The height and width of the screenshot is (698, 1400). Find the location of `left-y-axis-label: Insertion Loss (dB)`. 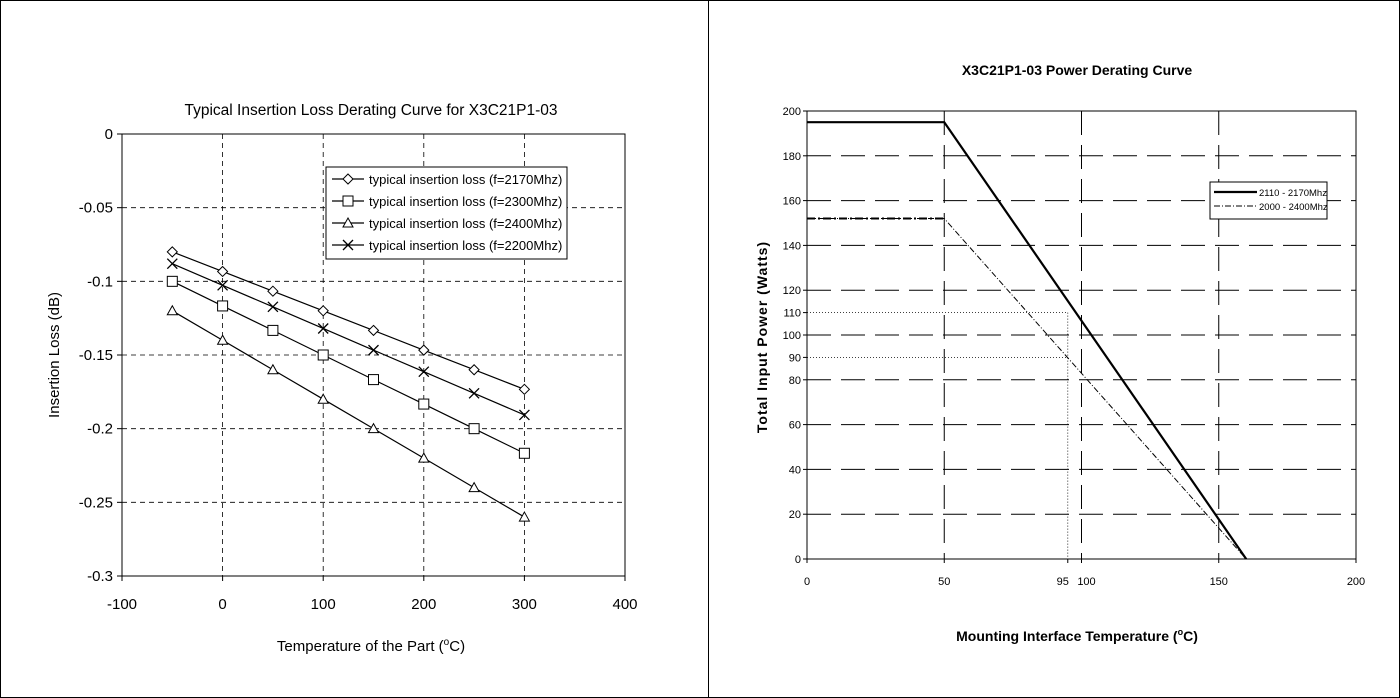

left-y-axis-label: Insertion Loss (dB) is located at coordinates (54, 355).